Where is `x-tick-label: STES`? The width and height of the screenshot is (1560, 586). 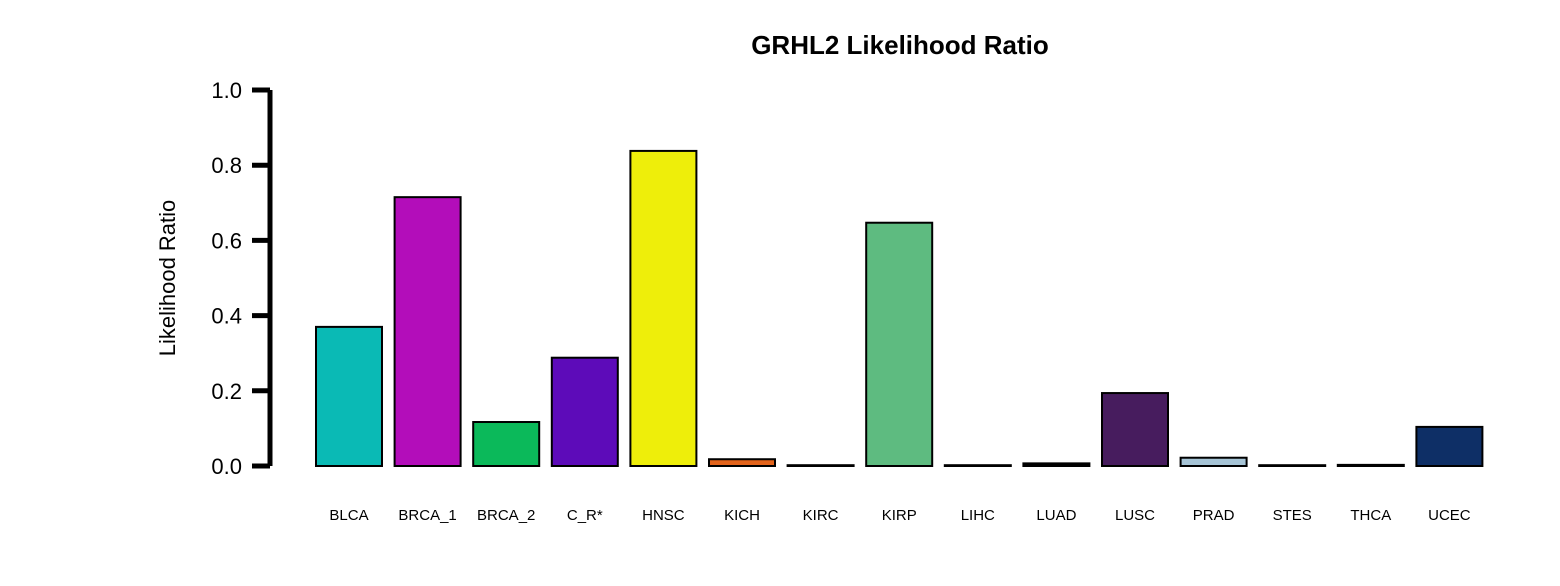
x-tick-label: STES is located at coordinates (1292, 515).